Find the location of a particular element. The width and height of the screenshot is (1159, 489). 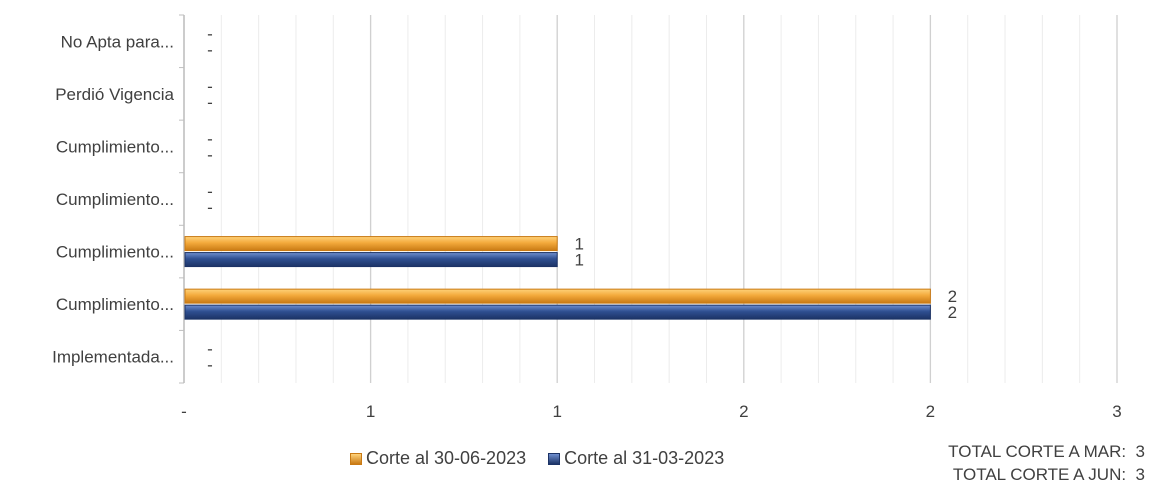

total-mar: TOTAL CORTE A MAR: 3 is located at coordinates (1046, 451).